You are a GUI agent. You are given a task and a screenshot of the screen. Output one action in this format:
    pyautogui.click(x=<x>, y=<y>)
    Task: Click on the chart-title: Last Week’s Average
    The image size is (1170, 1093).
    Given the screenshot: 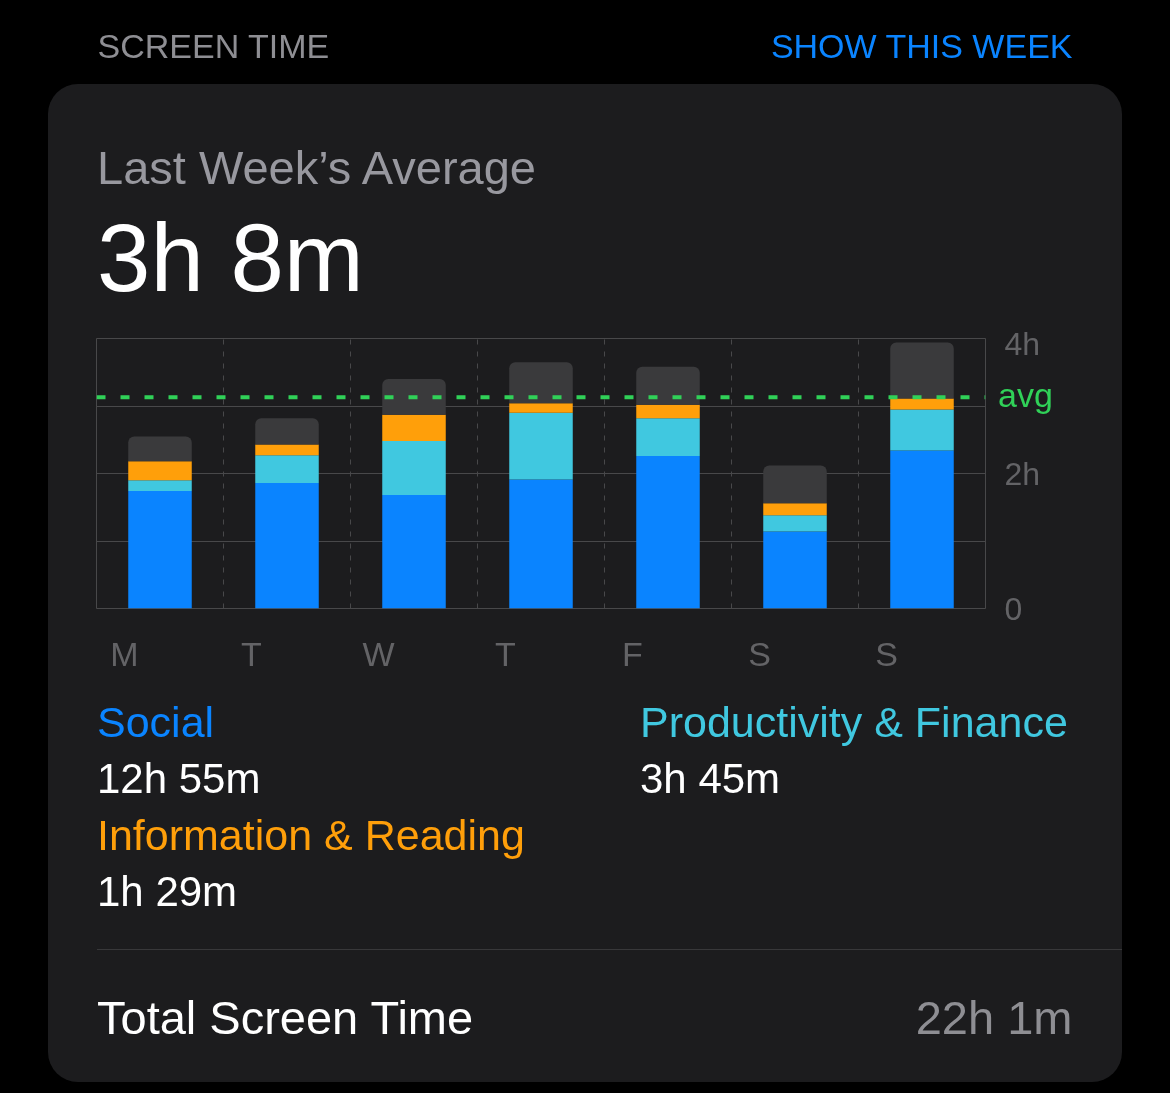 What is the action you would take?
    pyautogui.click(x=316, y=168)
    